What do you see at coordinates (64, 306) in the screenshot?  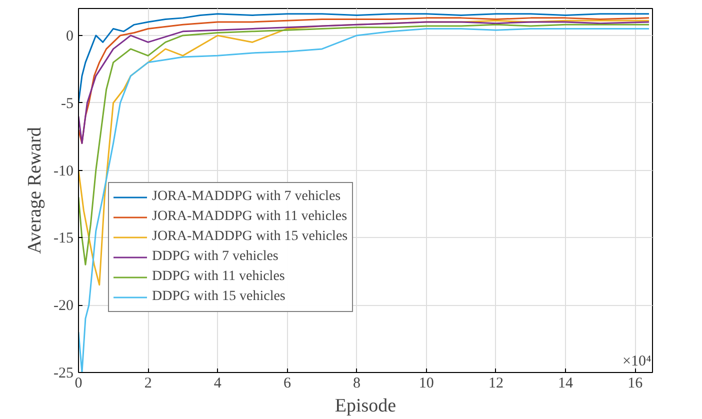 I see `y-tick-label: -20` at bounding box center [64, 306].